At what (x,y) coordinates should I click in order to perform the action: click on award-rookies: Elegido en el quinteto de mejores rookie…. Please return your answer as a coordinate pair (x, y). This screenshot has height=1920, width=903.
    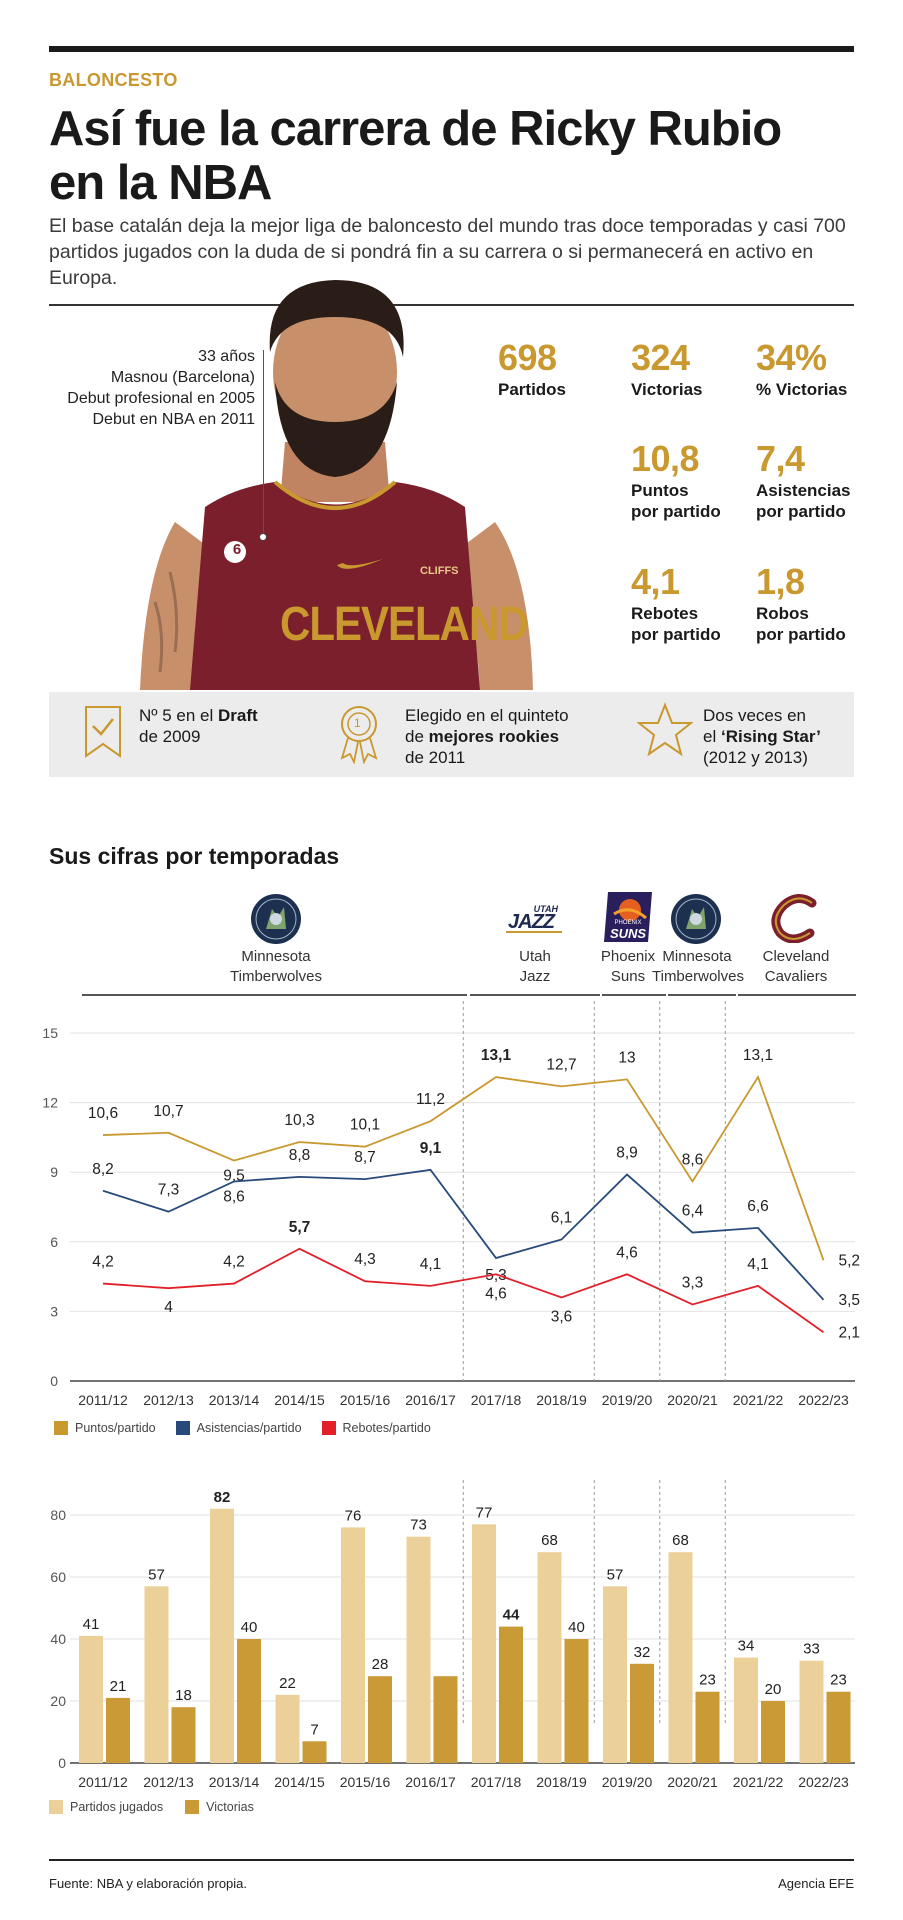
    Looking at the image, I should click on (487, 736).